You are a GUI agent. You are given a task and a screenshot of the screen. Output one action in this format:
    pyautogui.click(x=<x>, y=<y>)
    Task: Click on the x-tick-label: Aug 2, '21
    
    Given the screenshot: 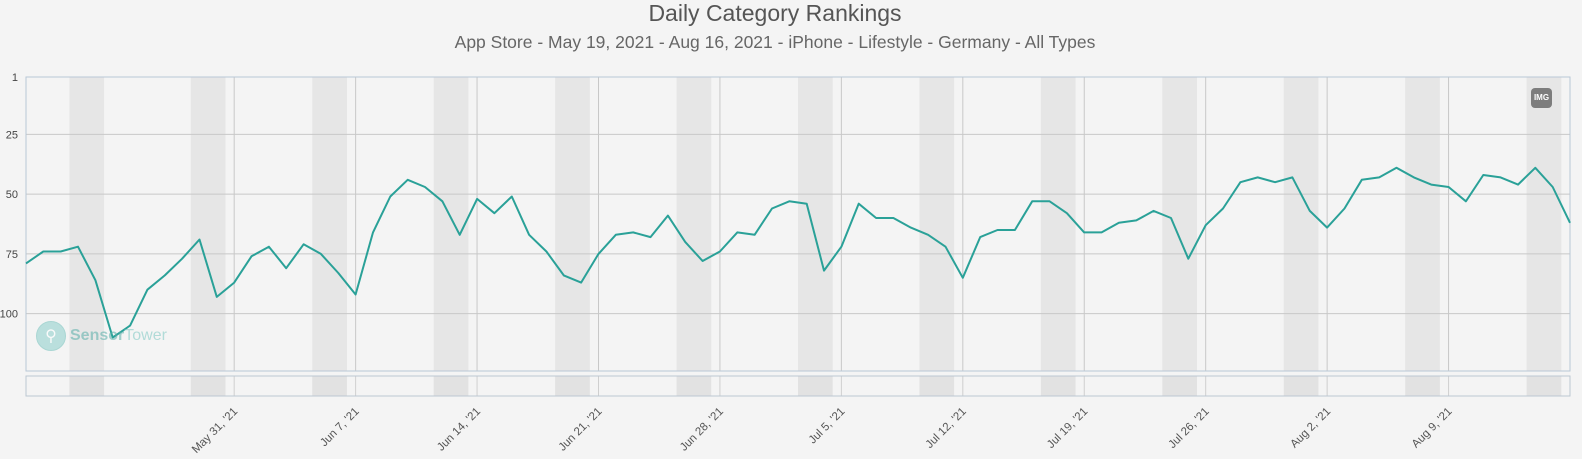 What is the action you would take?
    pyautogui.click(x=1310, y=428)
    